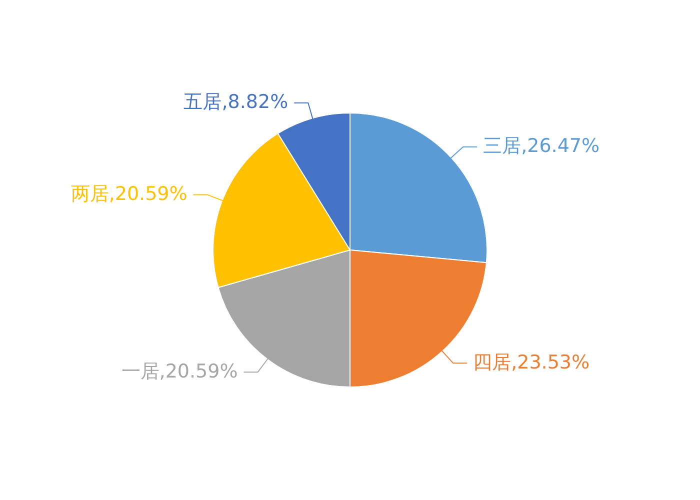  What do you see at coordinates (531, 362) in the screenshot?
I see `slice-label: 四居,23.53%` at bounding box center [531, 362].